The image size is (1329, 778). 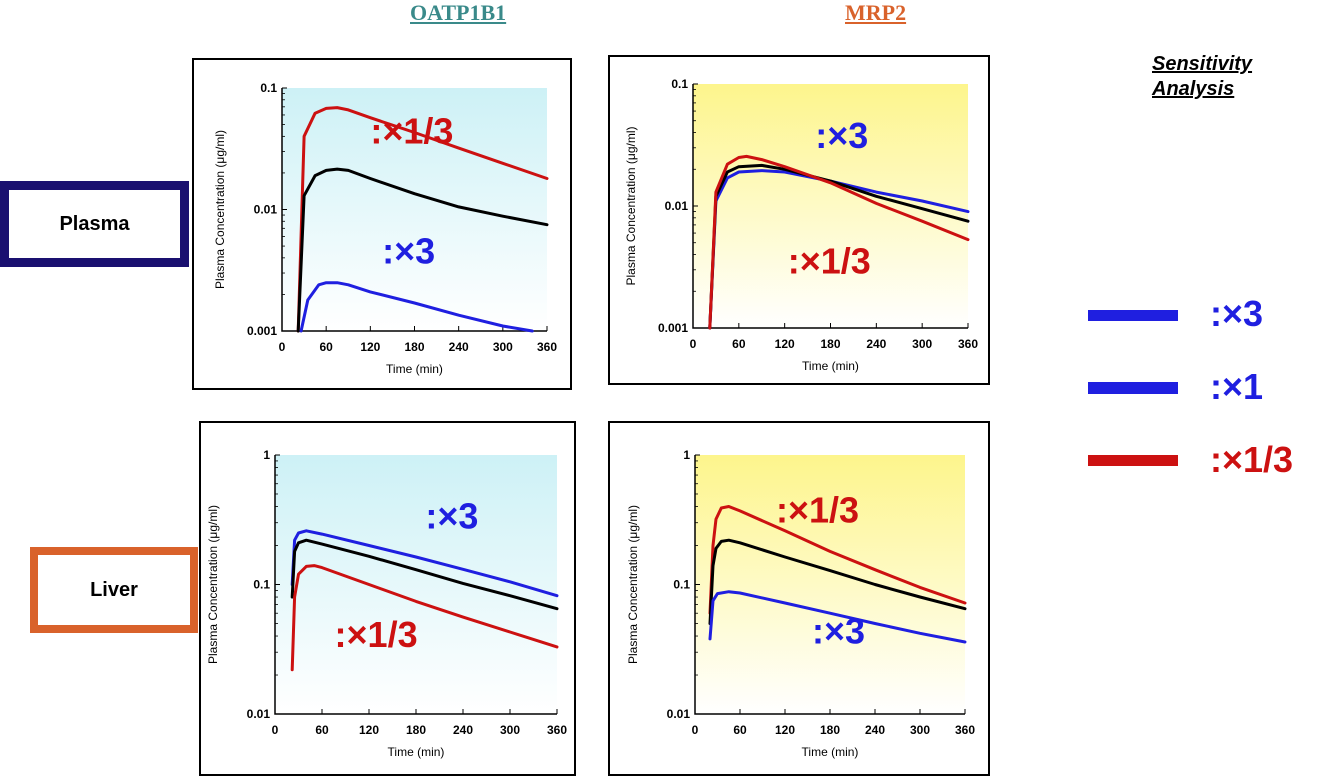 What do you see at coordinates (1133, 388) in the screenshot?
I see `legend-line-x1` at bounding box center [1133, 388].